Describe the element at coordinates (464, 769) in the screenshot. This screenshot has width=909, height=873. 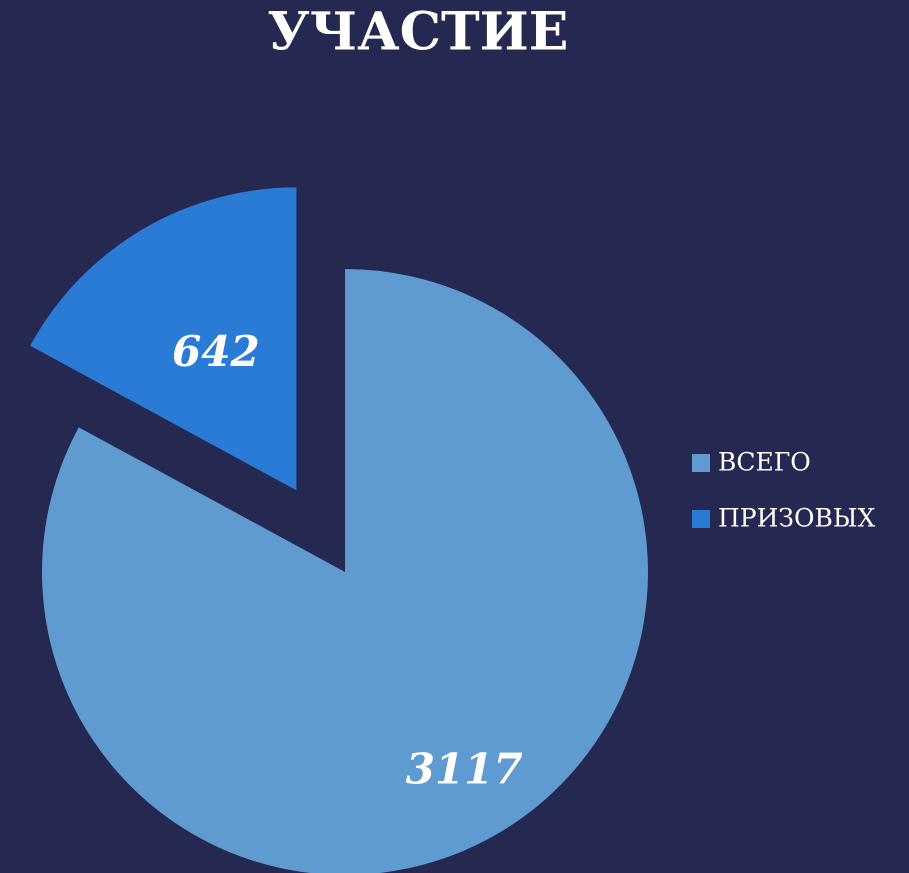
I see `data-label: 3117` at that location.